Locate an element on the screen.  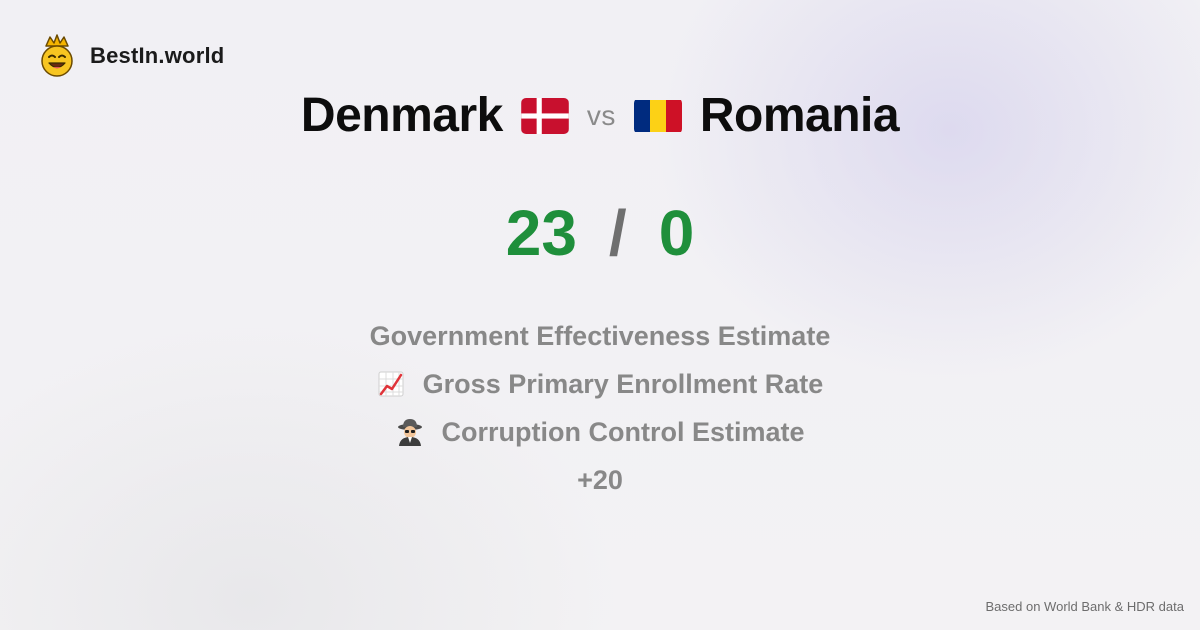
metric-label: Government Effectiveness Estimate is located at coordinates (600, 335).